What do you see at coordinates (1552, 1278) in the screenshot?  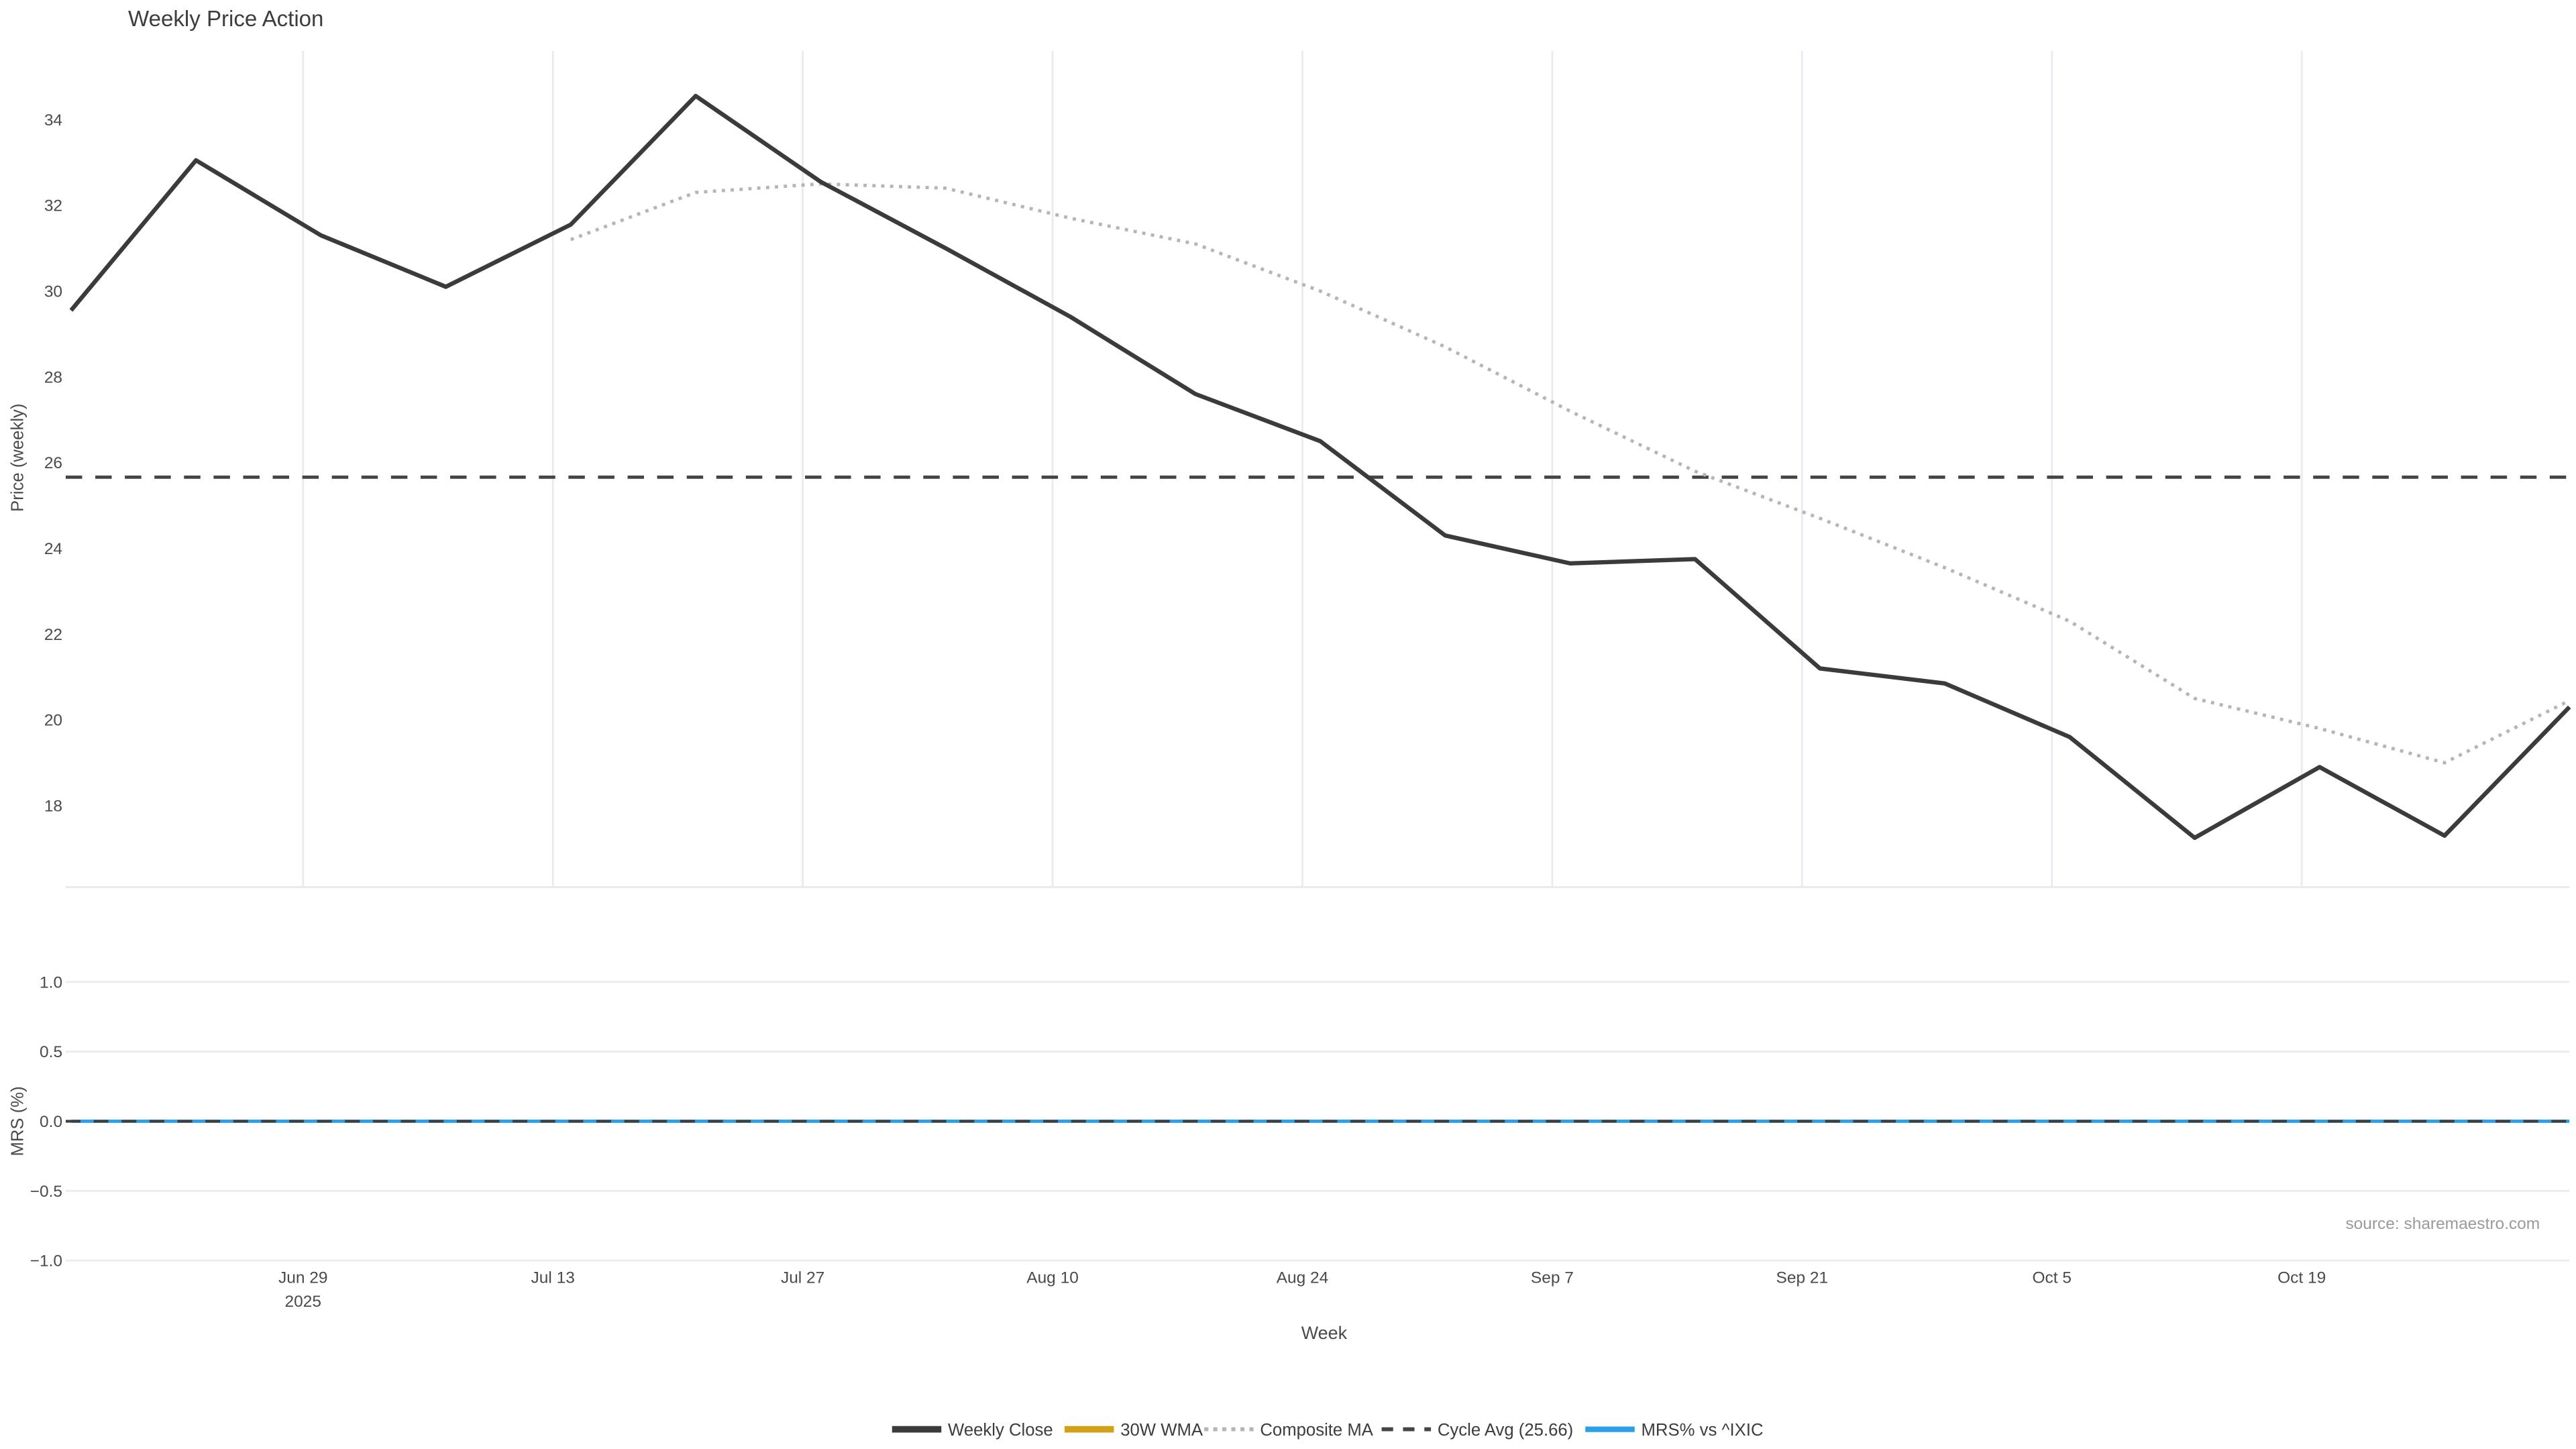 I see `x-tick-label: Sep 7` at bounding box center [1552, 1278].